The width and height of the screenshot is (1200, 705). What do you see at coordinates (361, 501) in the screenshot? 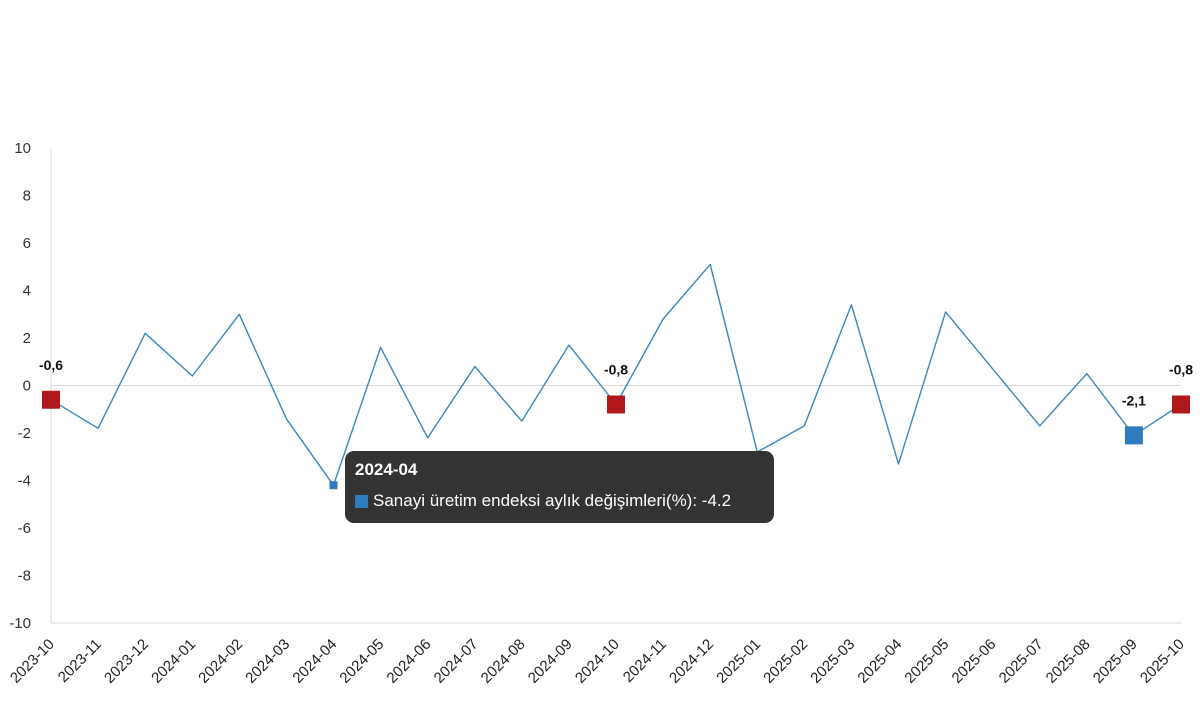
I see `tooltip-series-swatch` at bounding box center [361, 501].